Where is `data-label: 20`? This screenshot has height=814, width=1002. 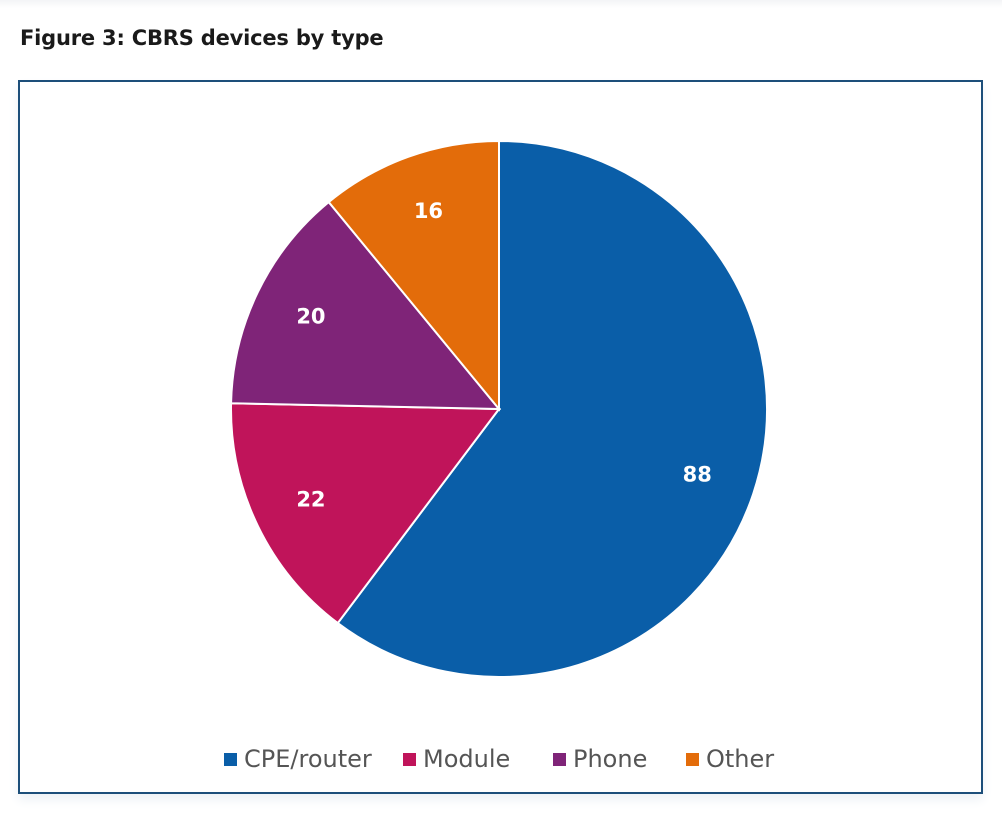 data-label: 20 is located at coordinates (310, 317).